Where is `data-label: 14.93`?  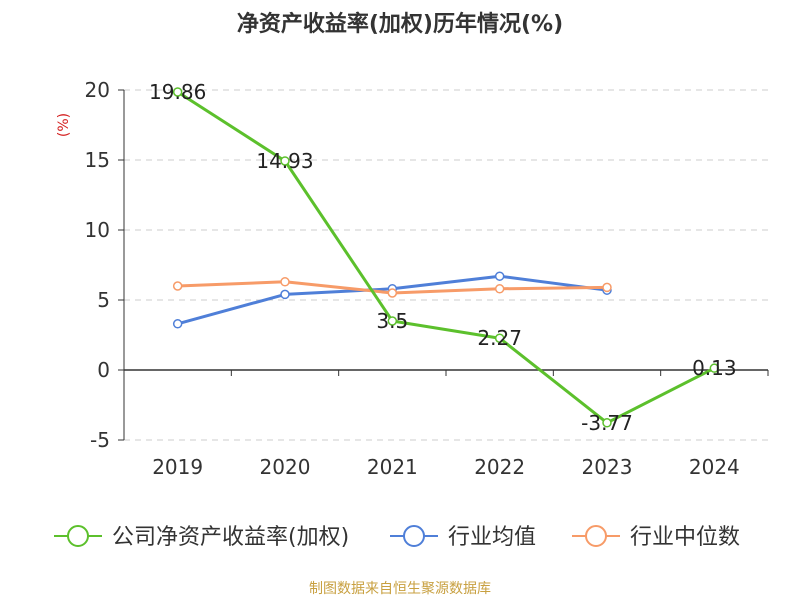
data-label: 14.93 is located at coordinates (284, 161).